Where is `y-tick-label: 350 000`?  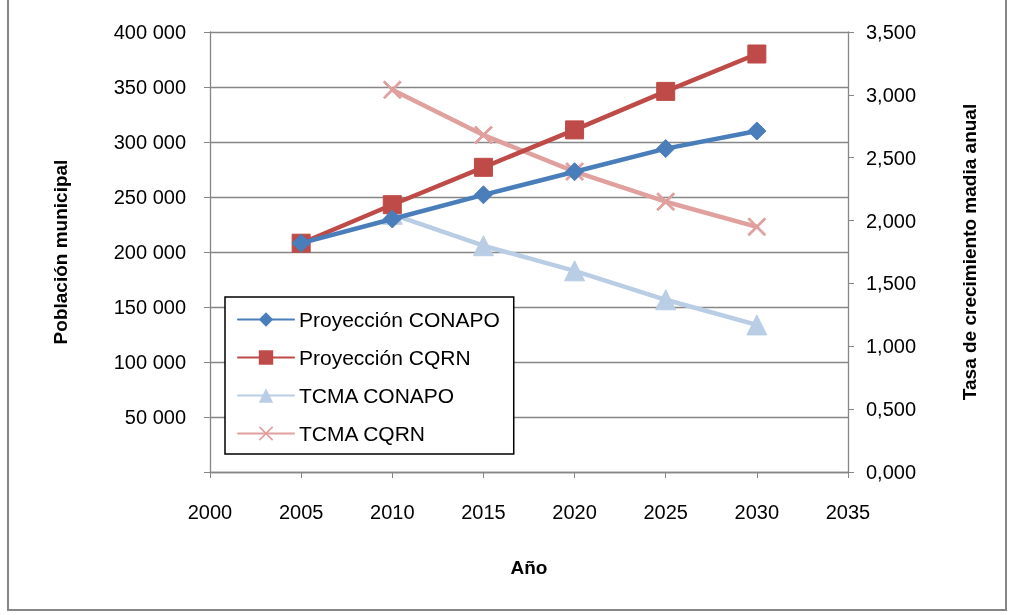 y-tick-label: 350 000 is located at coordinates (149, 87).